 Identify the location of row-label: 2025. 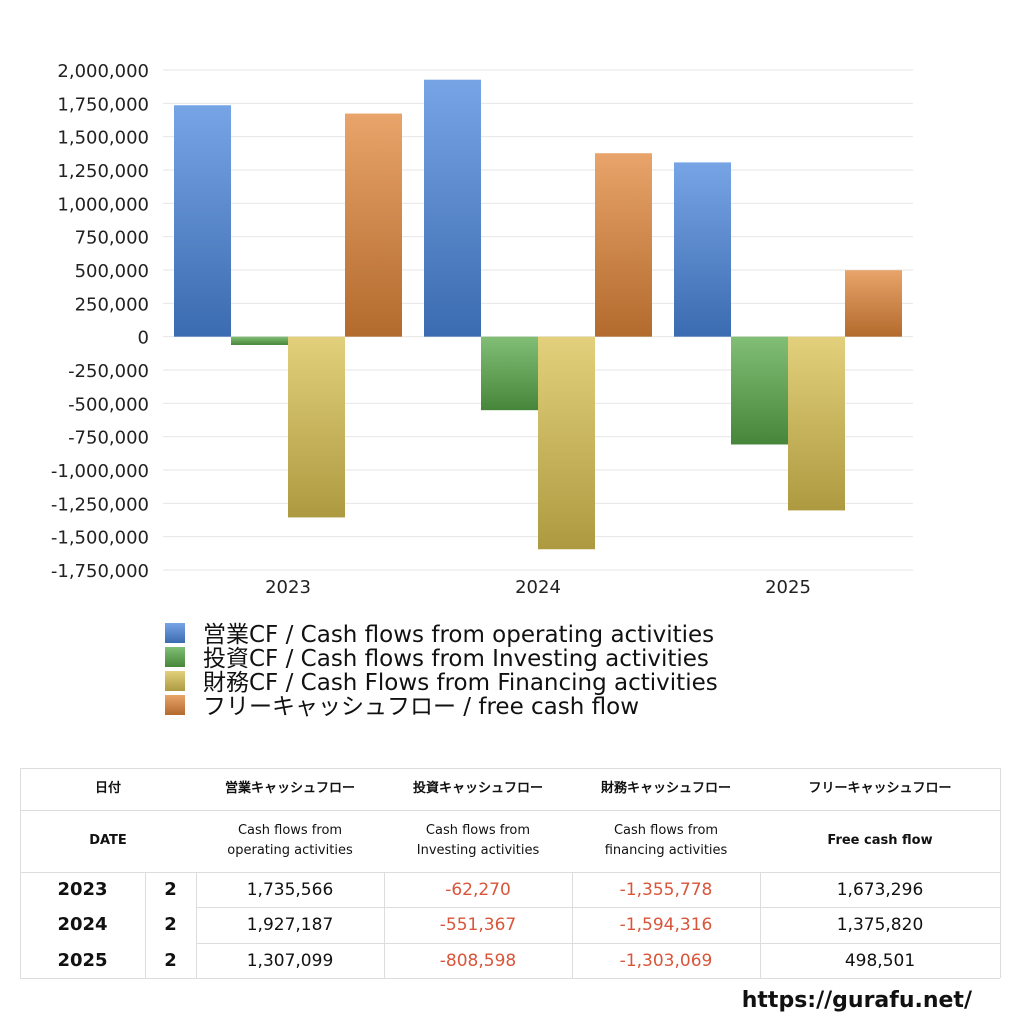
(82, 960).